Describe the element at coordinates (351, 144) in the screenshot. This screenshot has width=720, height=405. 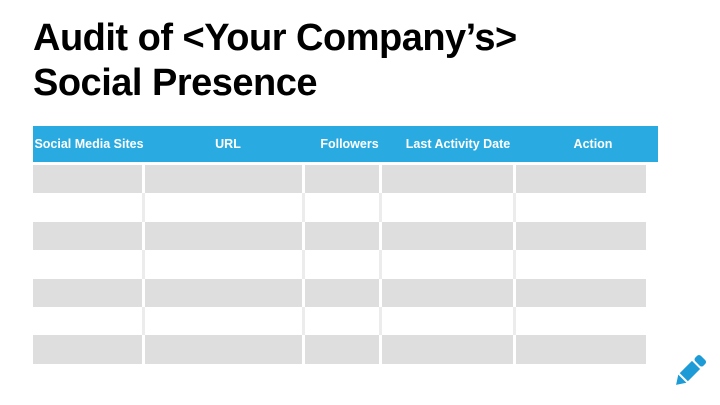
I see `column-header-followers: Followers` at that location.